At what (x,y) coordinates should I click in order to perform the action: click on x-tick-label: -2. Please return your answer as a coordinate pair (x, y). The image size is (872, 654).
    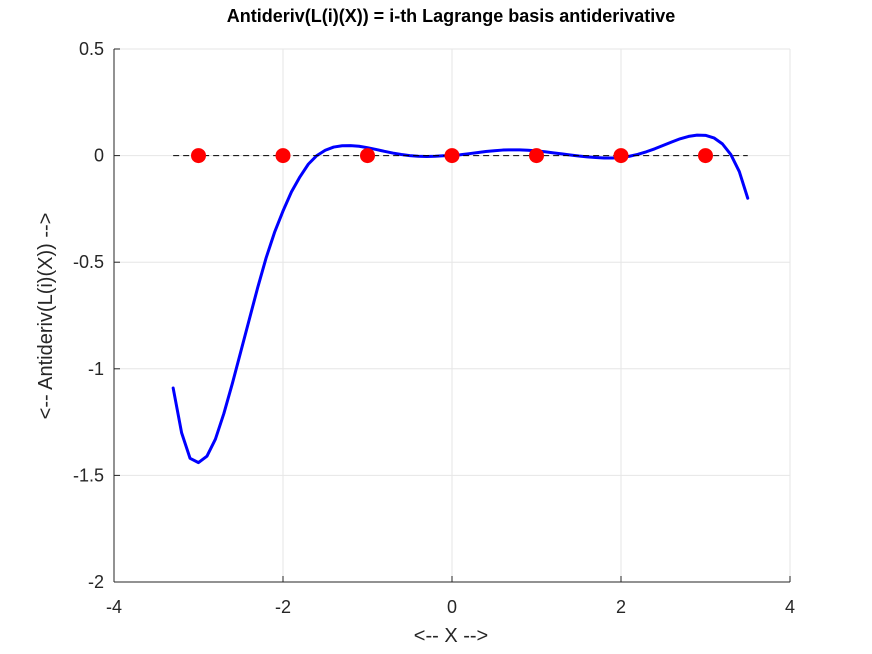
    Looking at the image, I should click on (283, 607).